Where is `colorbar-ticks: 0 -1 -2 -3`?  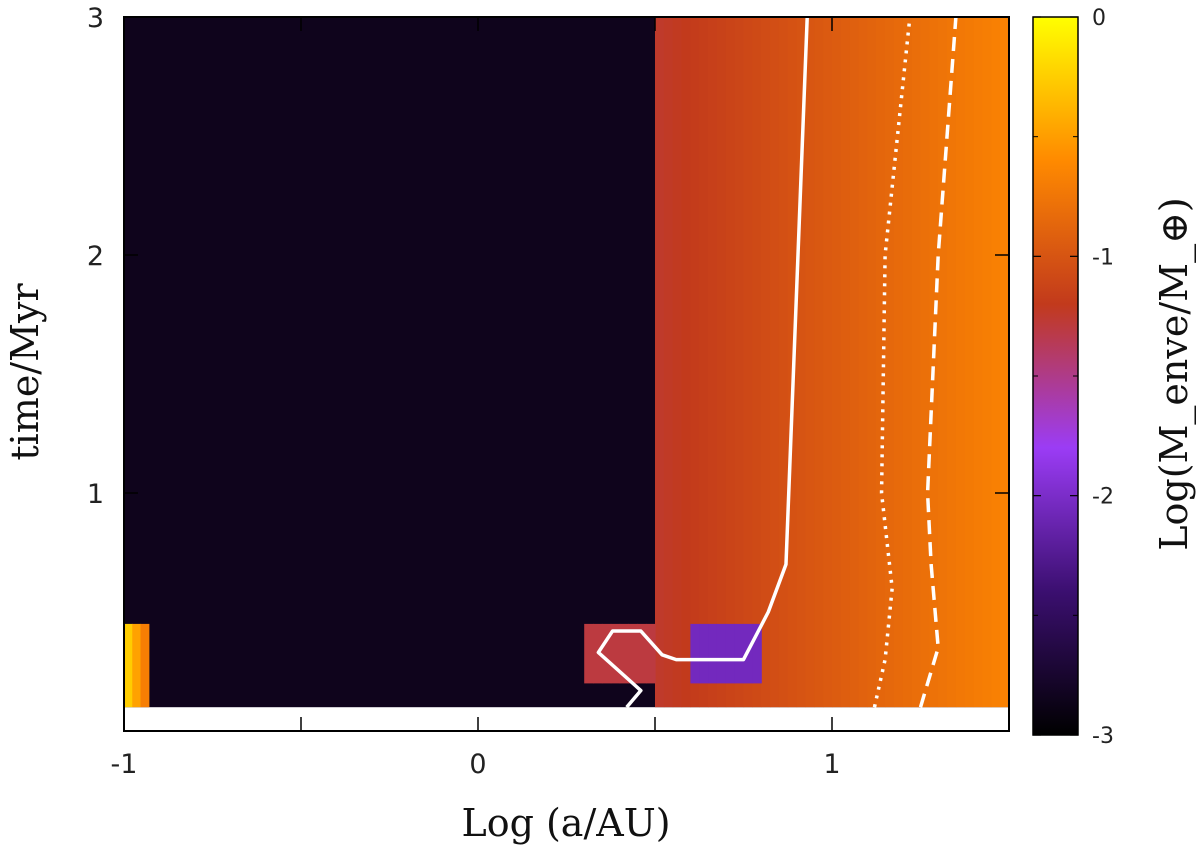
colorbar-ticks: 0 -1 -2 -3 is located at coordinates (1073, 377).